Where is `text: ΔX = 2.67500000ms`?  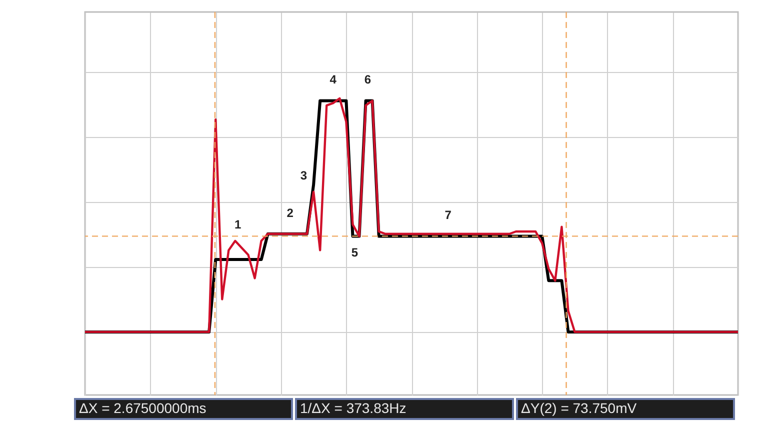 text: ΔX = 2.67500000ms is located at coordinates (142, 408).